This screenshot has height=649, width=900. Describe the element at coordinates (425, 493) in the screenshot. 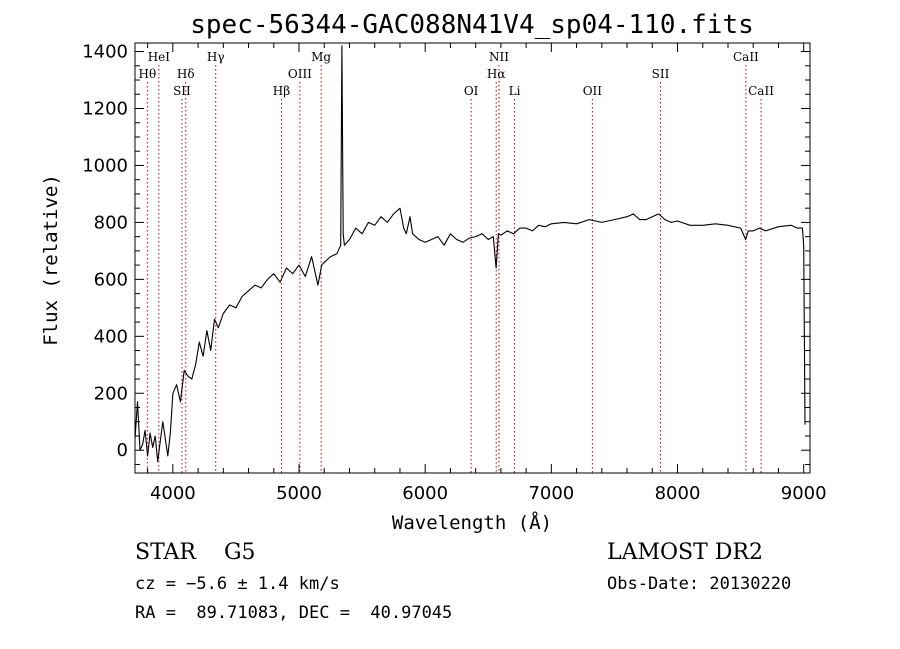

I see `x-tick-label: 6000` at that location.